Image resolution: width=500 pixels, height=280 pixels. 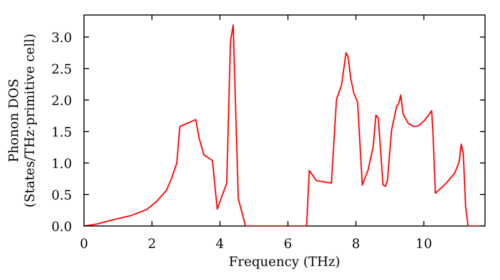 I want to click on y-tick-label: 3.0, so click(x=61, y=38).